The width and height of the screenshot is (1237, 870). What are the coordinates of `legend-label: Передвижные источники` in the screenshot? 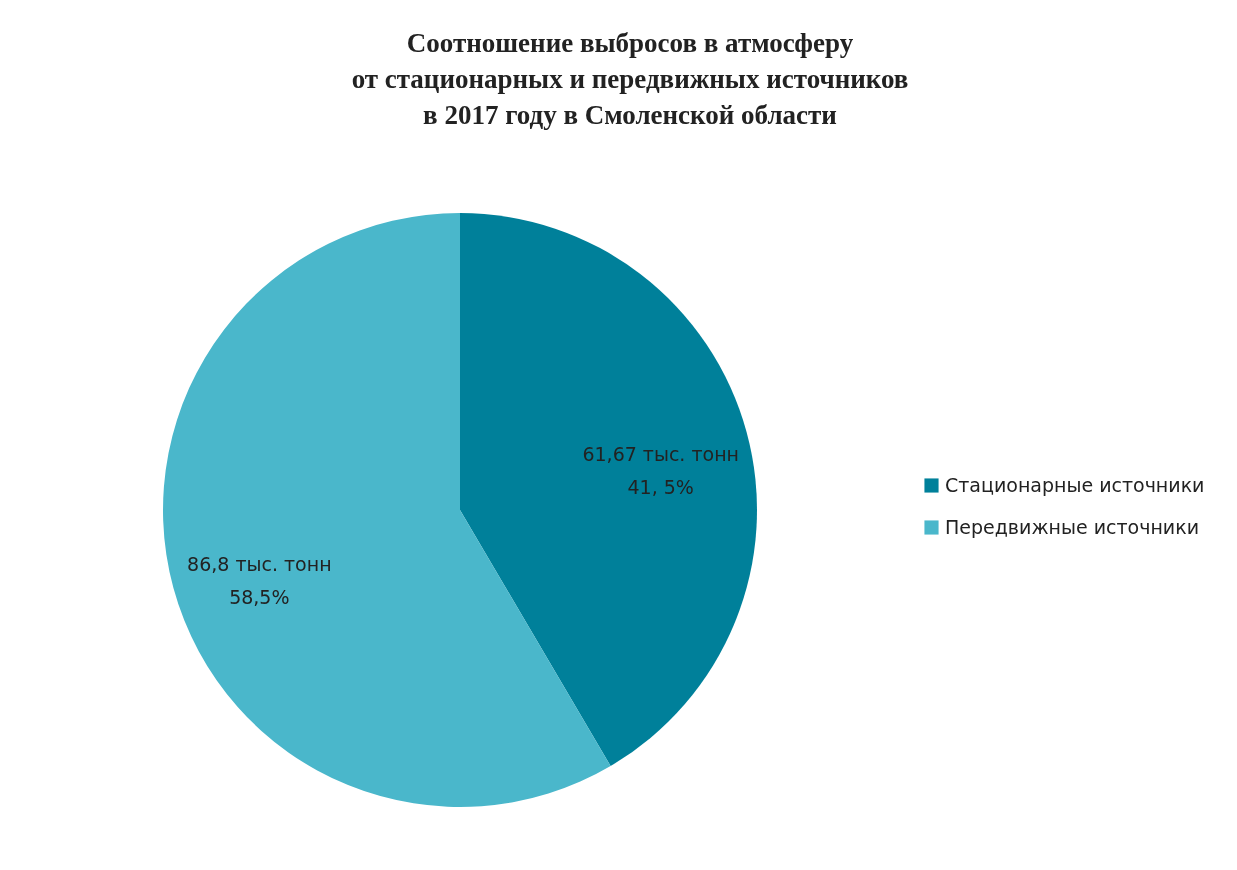 It's located at (1072, 526).